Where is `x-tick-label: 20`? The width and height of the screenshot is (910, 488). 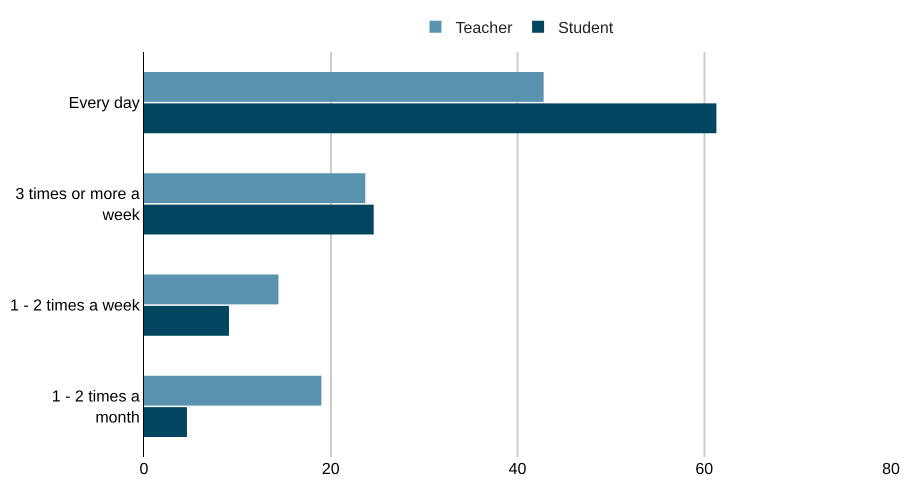
x-tick-label: 20 is located at coordinates (331, 469).